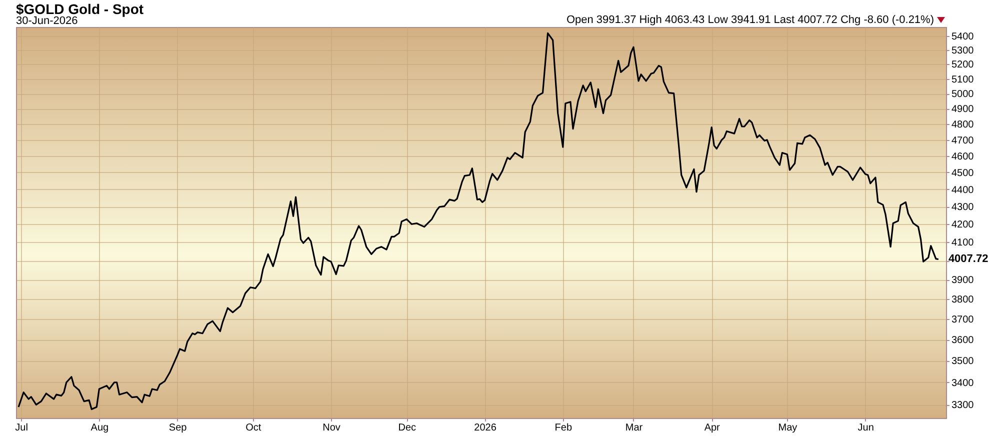 The width and height of the screenshot is (990, 438). Describe the element at coordinates (963, 173) in the screenshot. I see `y-tick-label: 4500` at that location.